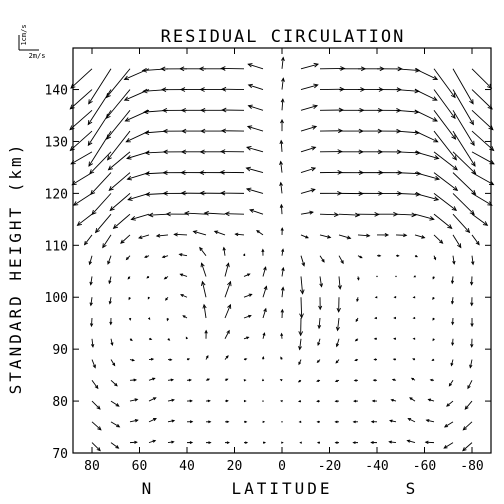 Image resolution: width=504 pixels, height=504 pixels. I want to click on x-hemisphere-south-label: S, so click(412, 488).